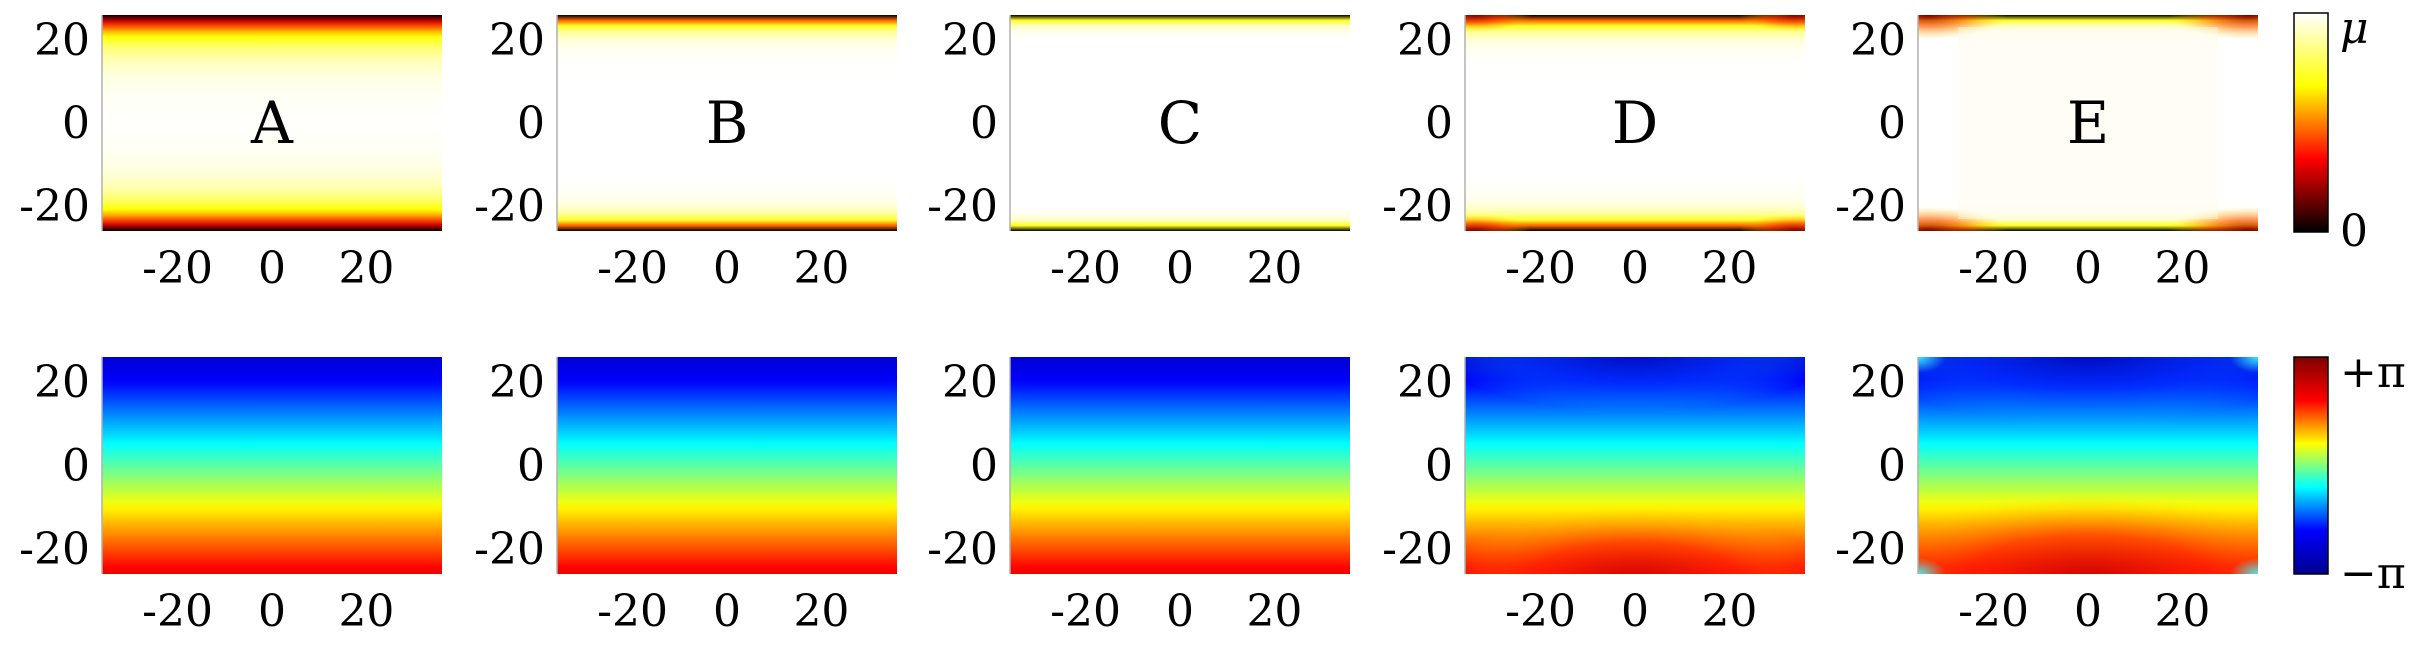 The height and width of the screenshot is (648, 2424). What do you see at coordinates (2311, 122) in the screenshot?
I see `colorbar-density-bar` at bounding box center [2311, 122].